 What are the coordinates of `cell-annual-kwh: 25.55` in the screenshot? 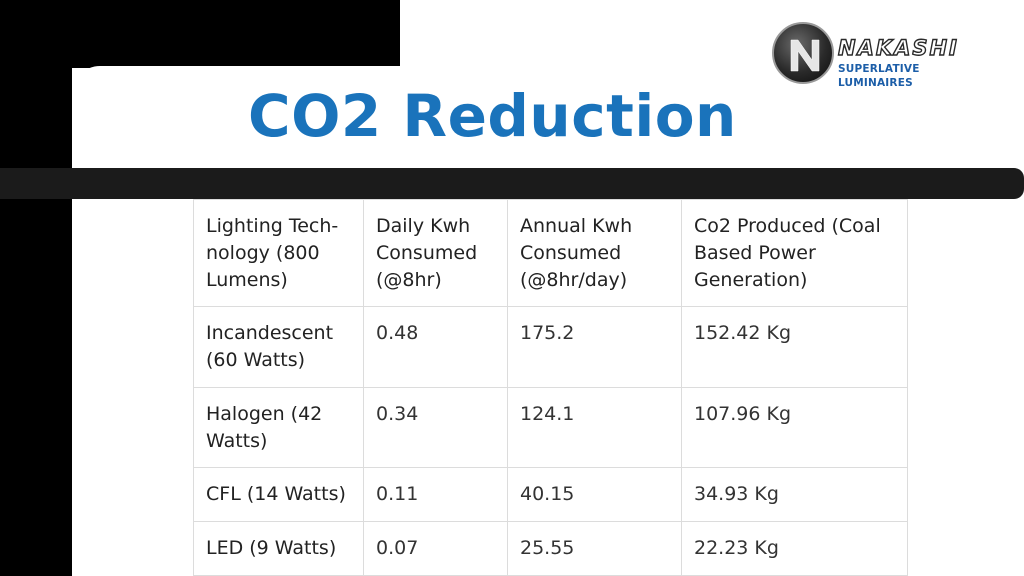 It's located at (594, 548).